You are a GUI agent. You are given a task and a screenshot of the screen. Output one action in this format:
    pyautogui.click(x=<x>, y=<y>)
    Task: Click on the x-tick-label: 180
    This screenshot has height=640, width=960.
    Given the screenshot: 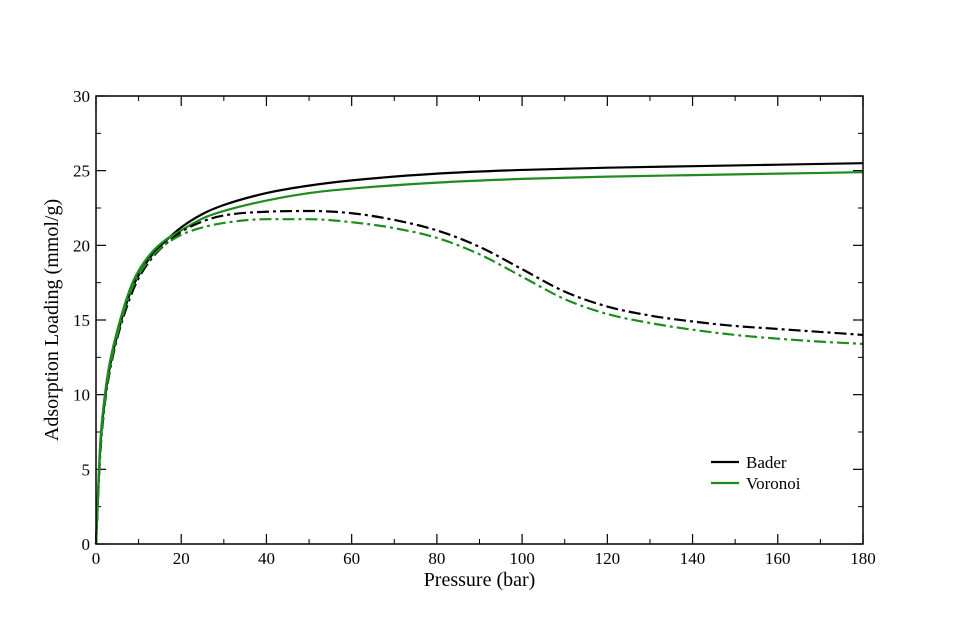 What is the action you would take?
    pyautogui.click(x=863, y=558)
    